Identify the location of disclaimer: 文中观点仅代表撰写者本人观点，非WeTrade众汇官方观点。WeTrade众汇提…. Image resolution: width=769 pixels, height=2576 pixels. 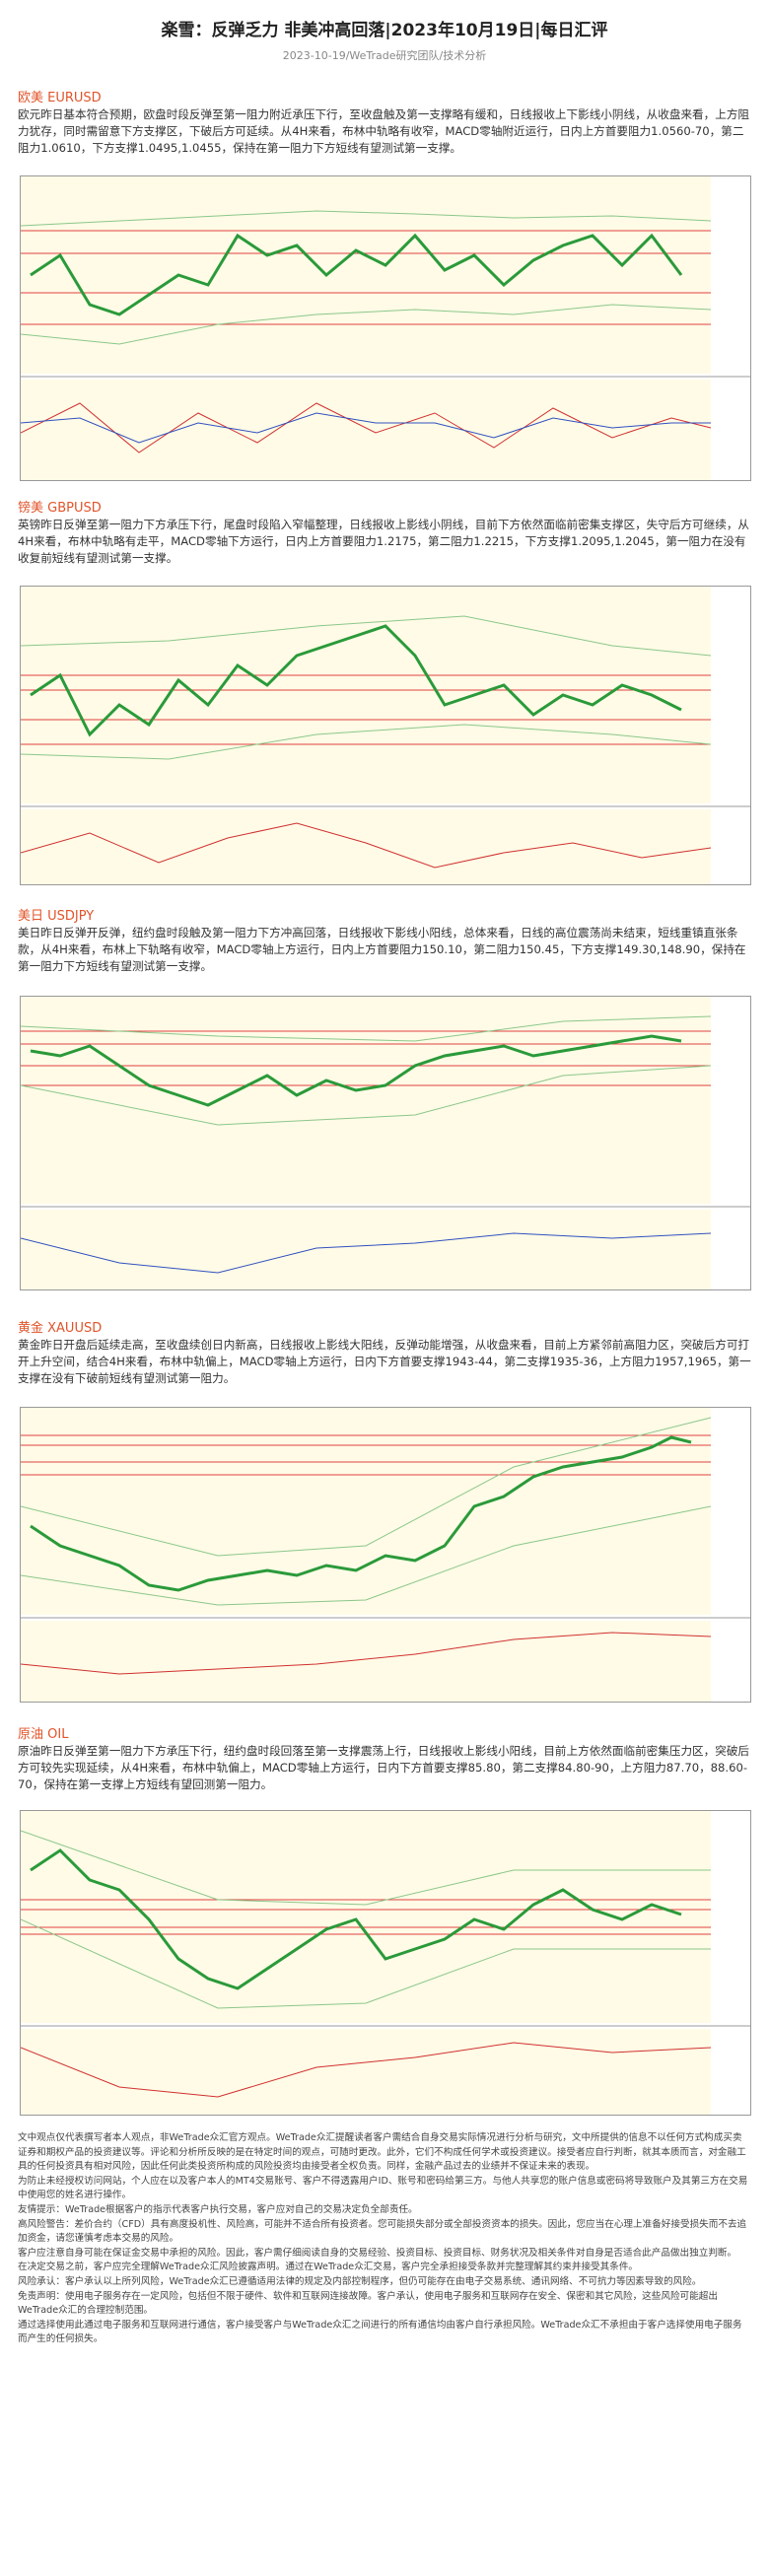
(385, 2239).